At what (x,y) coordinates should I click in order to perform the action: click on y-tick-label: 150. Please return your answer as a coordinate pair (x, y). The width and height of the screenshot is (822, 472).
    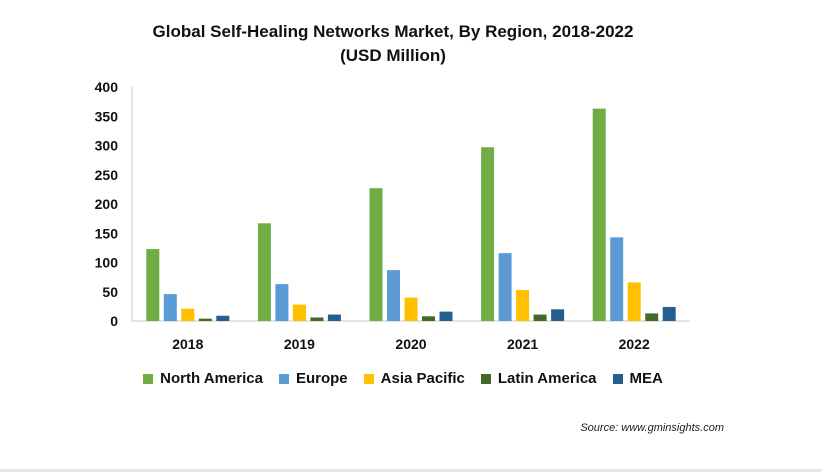
    Looking at the image, I should click on (107, 233).